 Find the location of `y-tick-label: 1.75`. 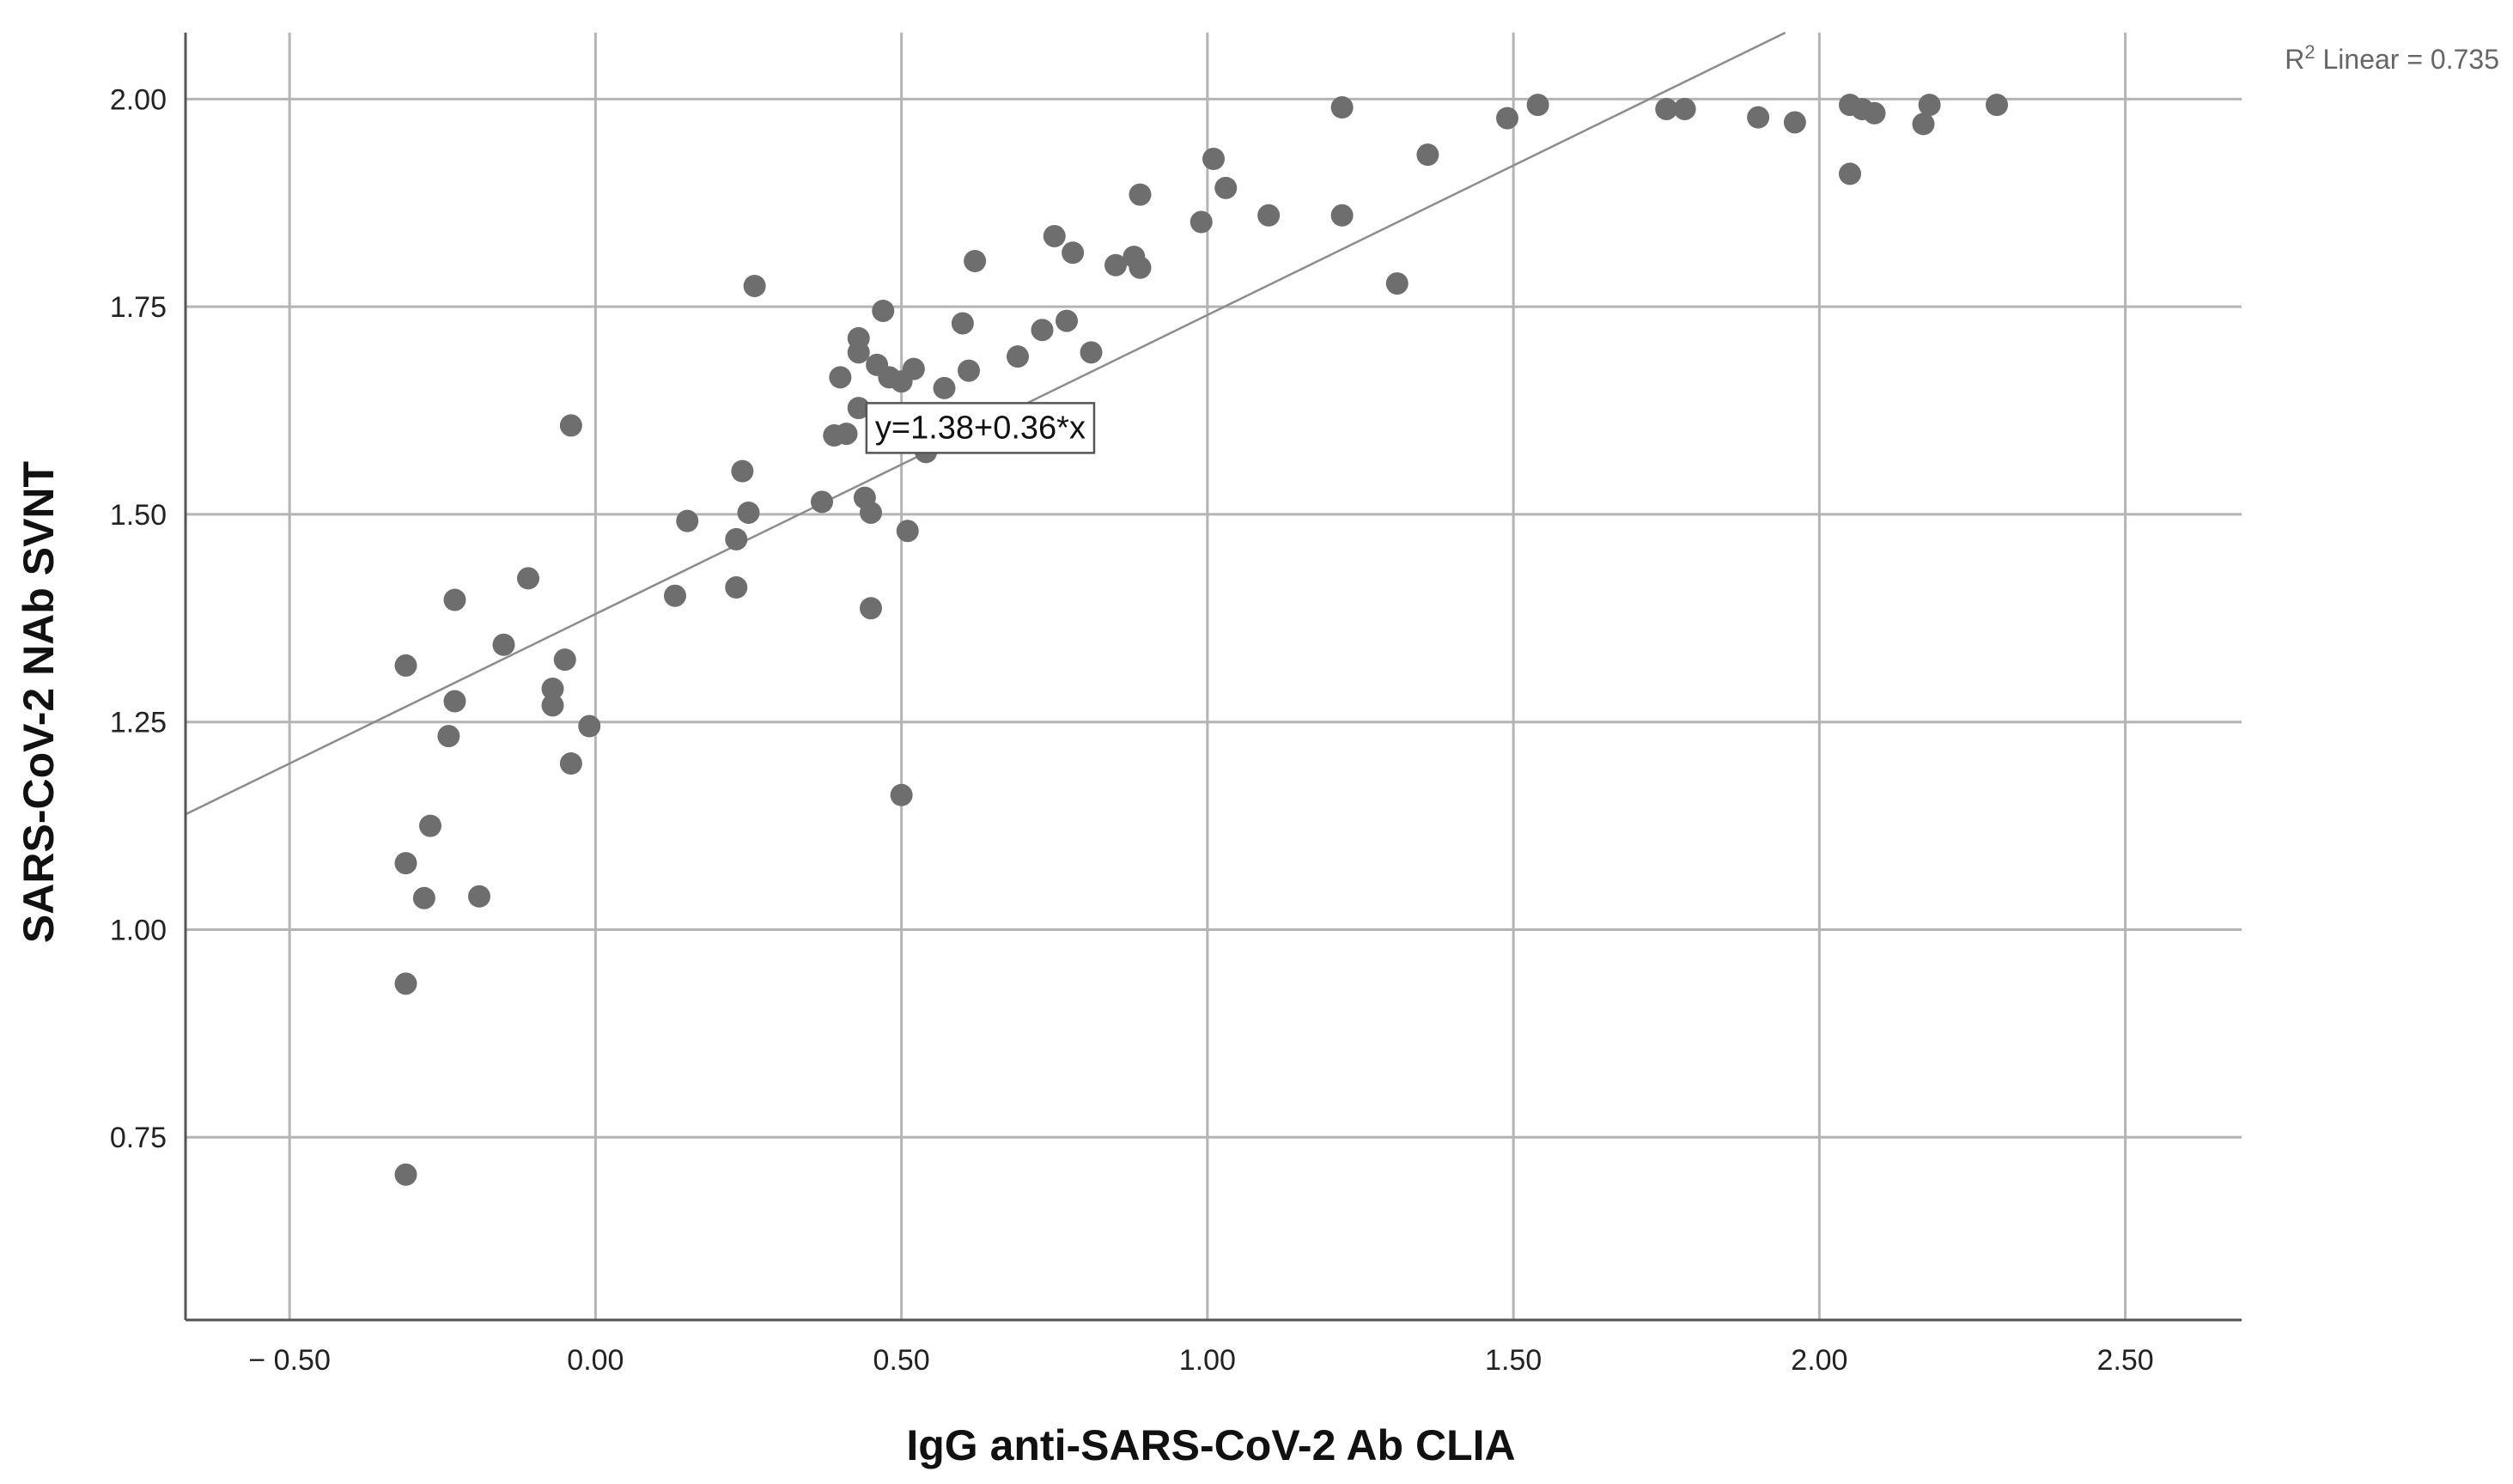

y-tick-label: 1.75 is located at coordinates (138, 307).